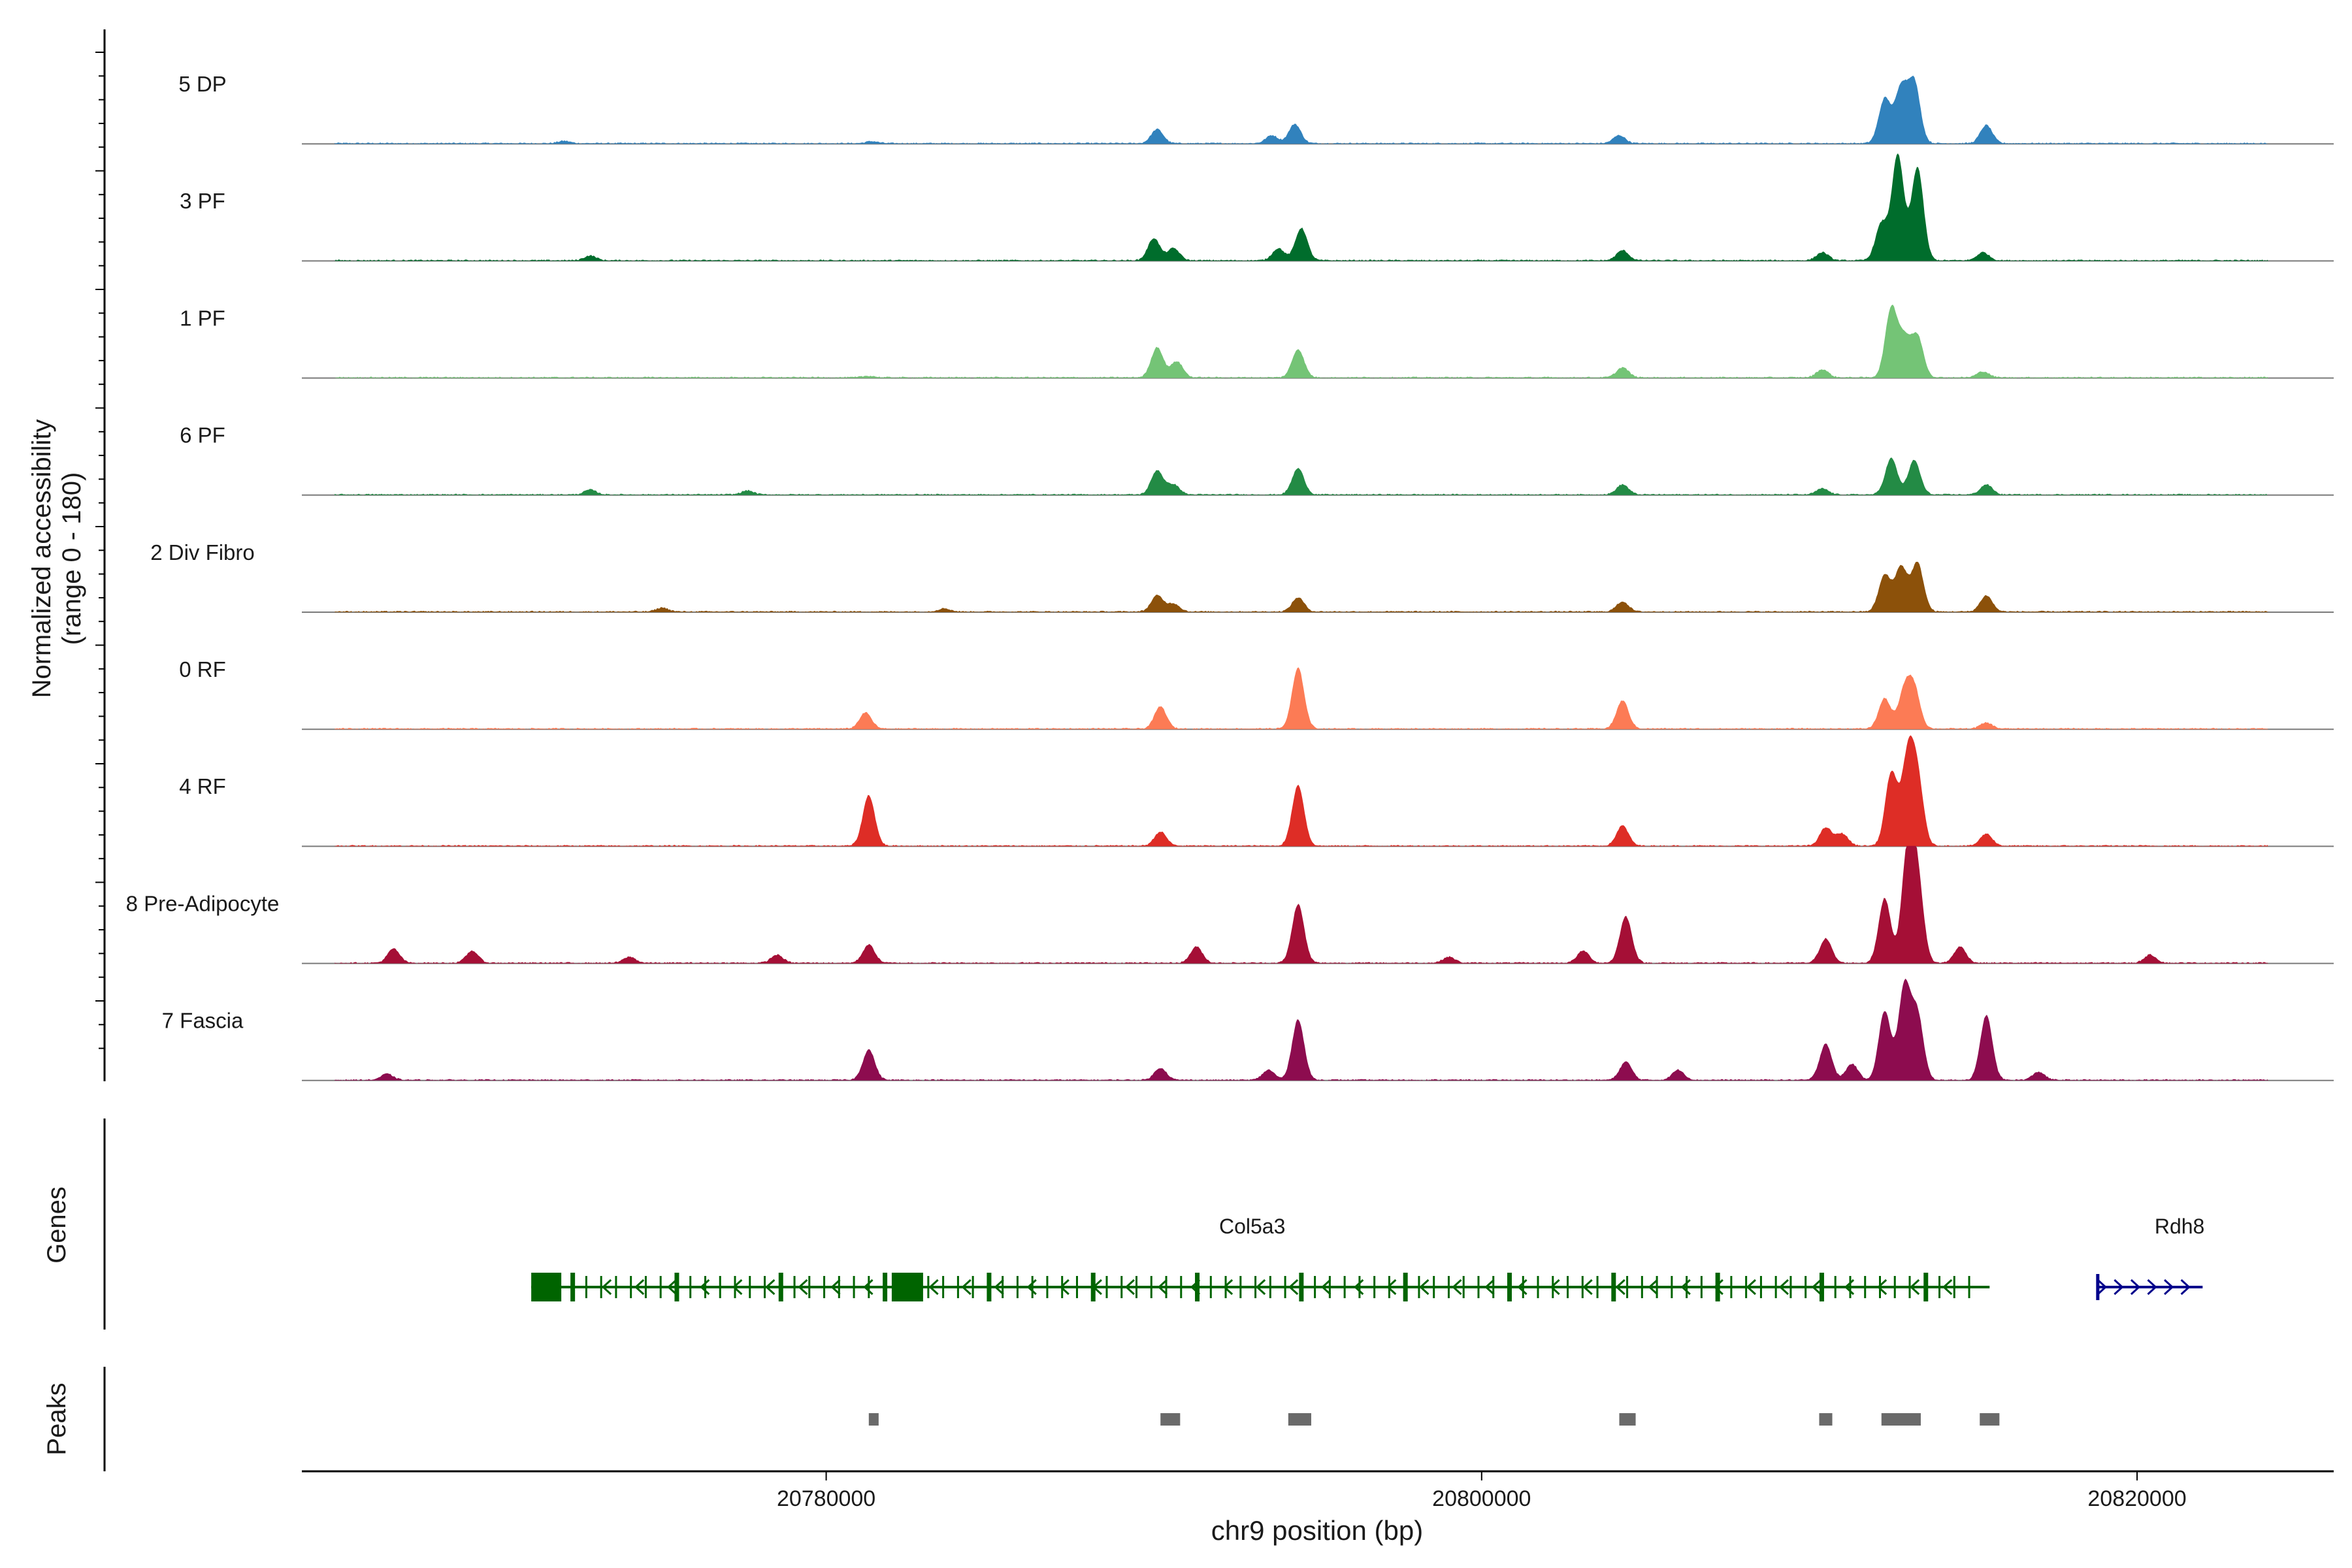 This screenshot has height=1568, width=2352. What do you see at coordinates (1481, 1498) in the screenshot?
I see `x-tick-label: 20800000` at bounding box center [1481, 1498].